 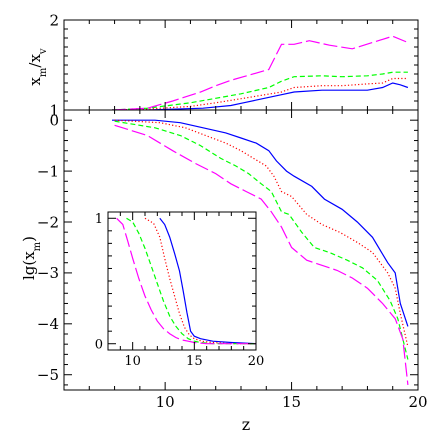 What do you see at coordinates (260, 96) in the screenshot?
I see `top-series-0-line` at bounding box center [260, 96].